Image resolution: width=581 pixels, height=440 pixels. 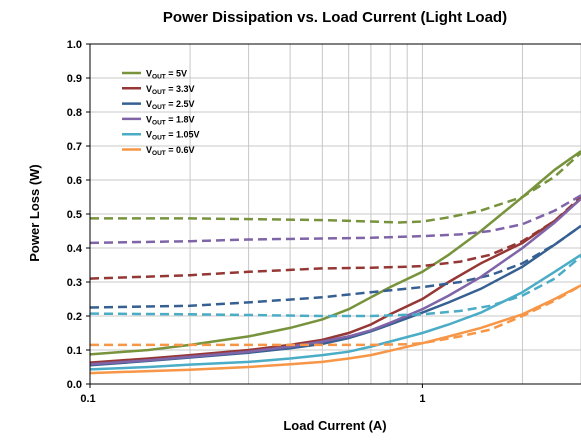 I want to click on y-tick-label: 0.1, so click(x=74, y=351).